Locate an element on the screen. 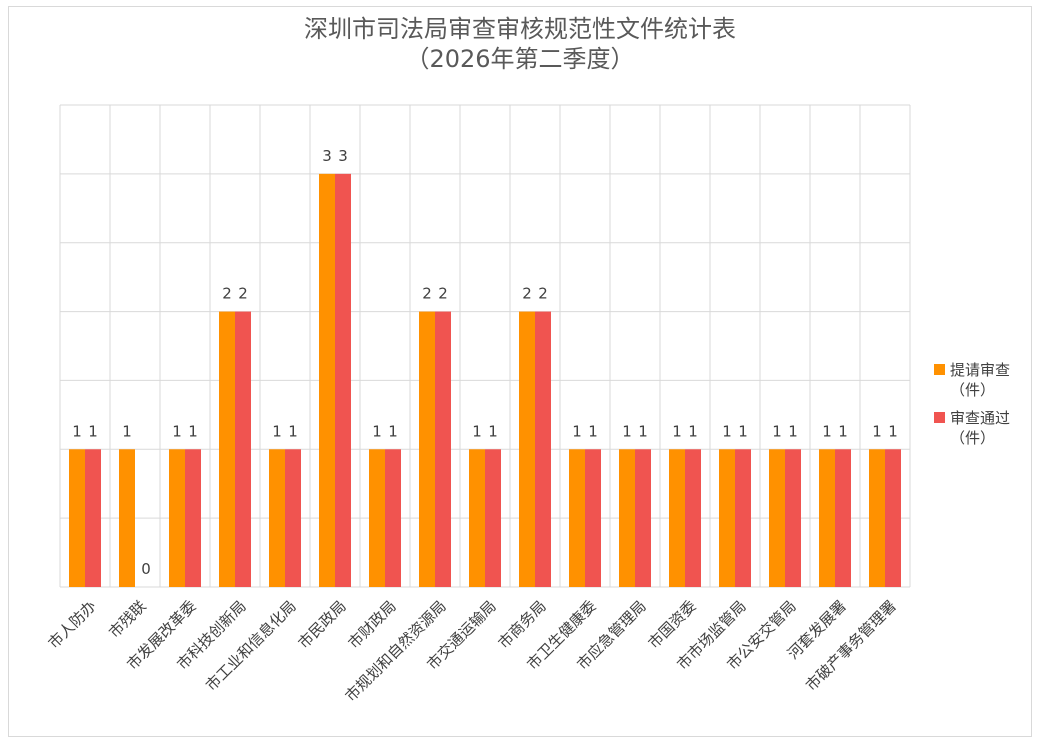  x-tick-label: 市工业和信息化局 is located at coordinates (251, 646).